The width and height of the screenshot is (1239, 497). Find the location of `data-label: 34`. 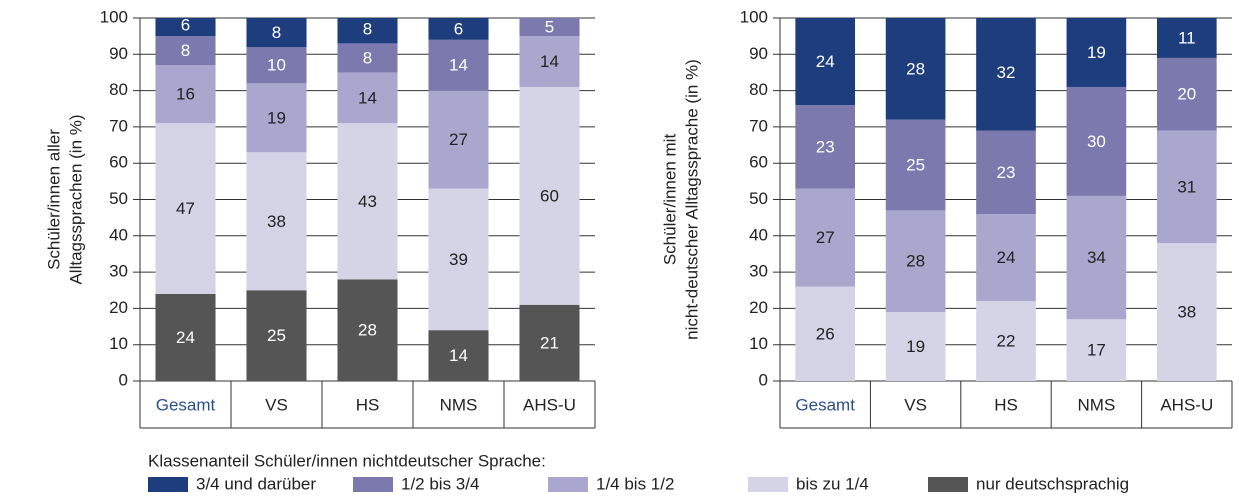

data-label: 34 is located at coordinates (1096, 257).